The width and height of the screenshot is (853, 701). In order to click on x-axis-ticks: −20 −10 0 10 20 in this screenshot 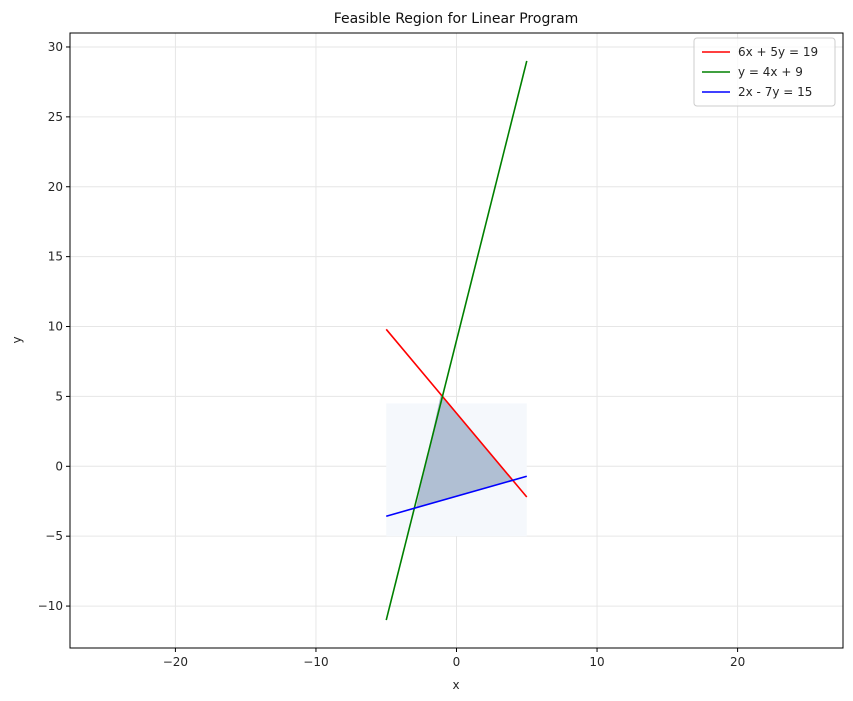, I will do `click(454, 658)`.